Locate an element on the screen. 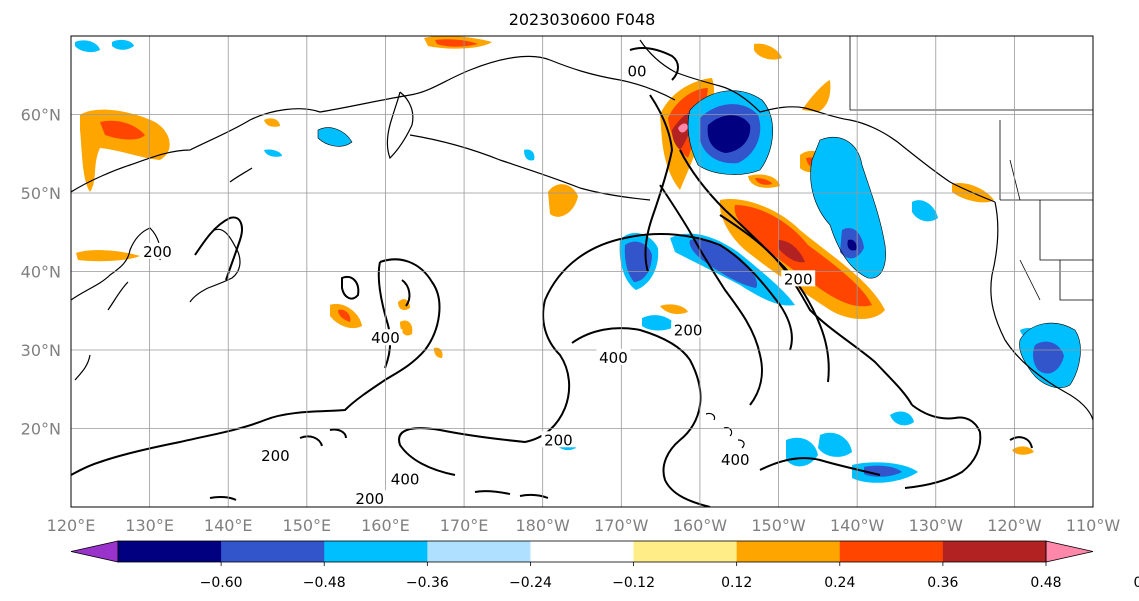 The height and width of the screenshot is (601, 1139). colorbar-tick-label: 0.48 is located at coordinates (1045, 583).